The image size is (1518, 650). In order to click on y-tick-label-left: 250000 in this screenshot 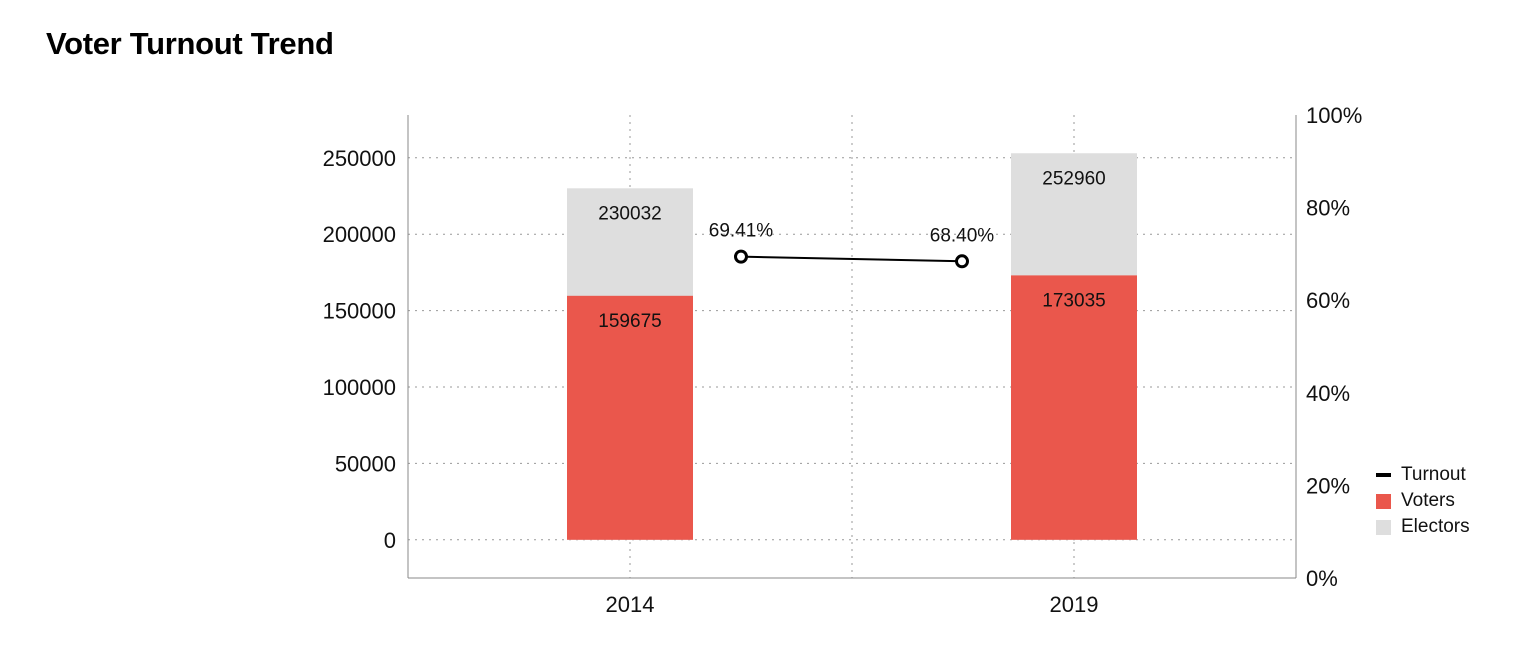, I will do `click(359, 158)`.